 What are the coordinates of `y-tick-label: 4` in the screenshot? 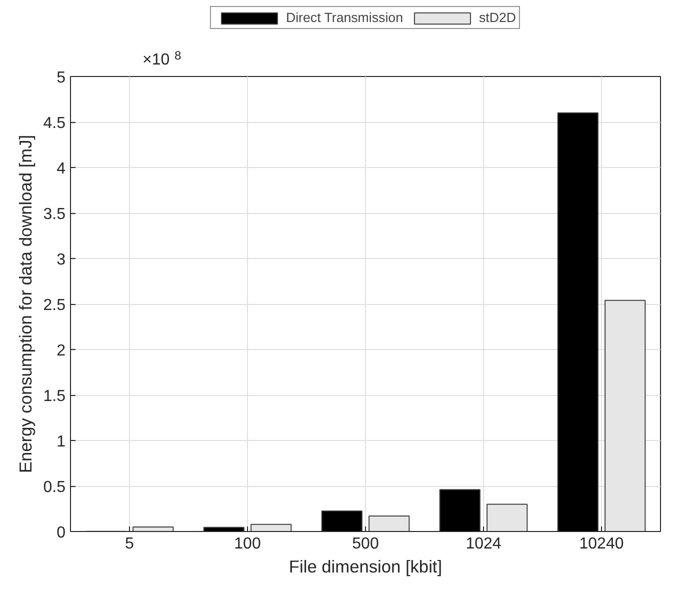 It's located at (61, 169).